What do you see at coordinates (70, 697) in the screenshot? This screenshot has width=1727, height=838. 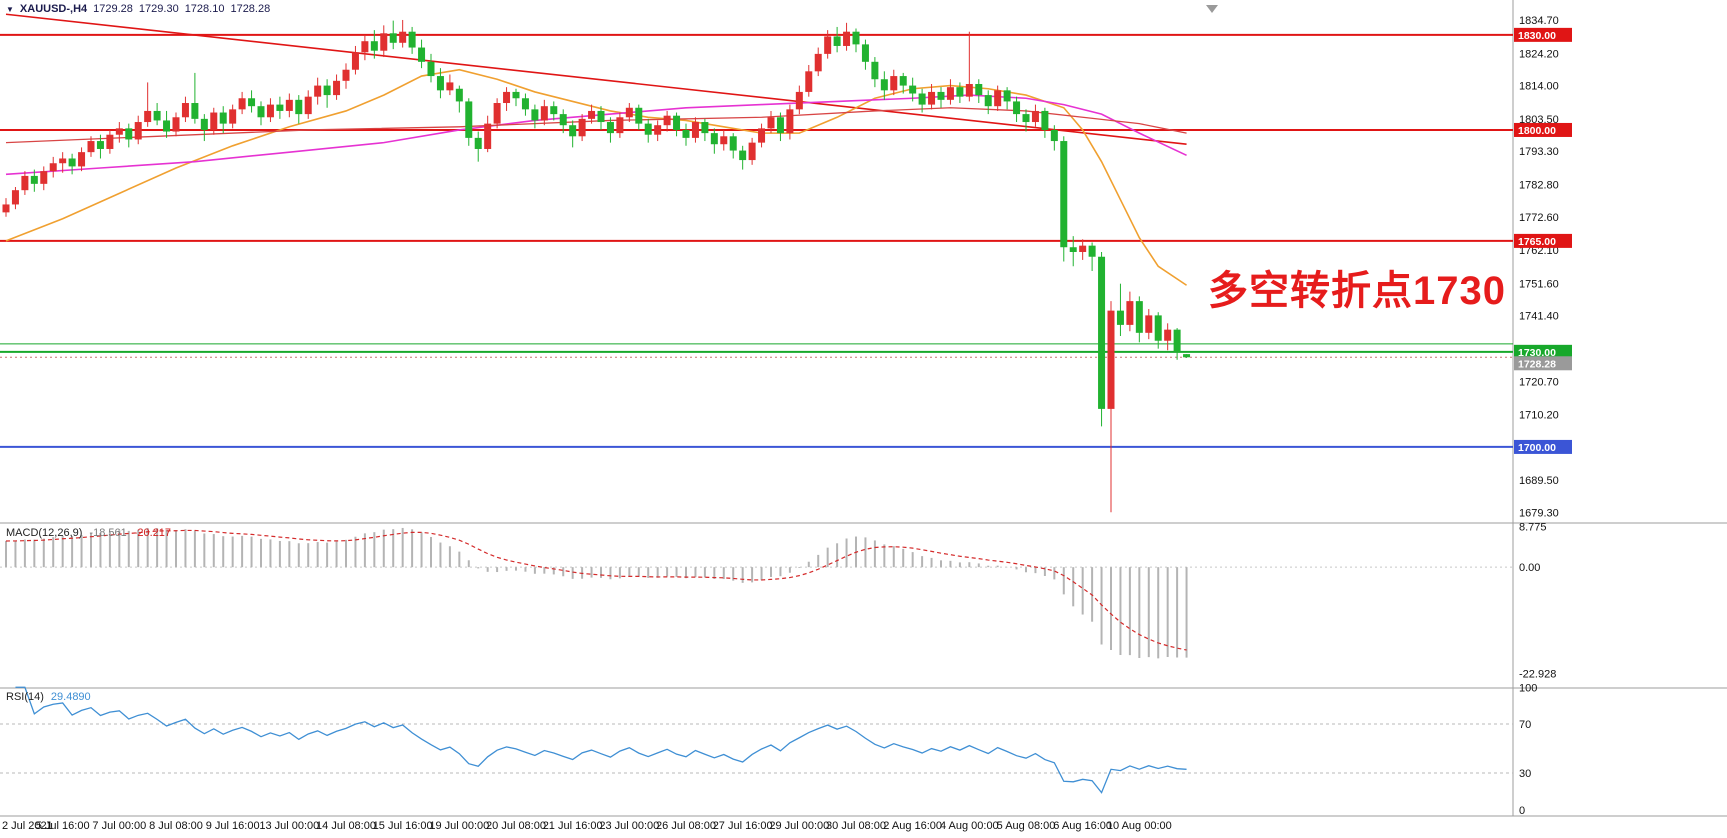 I see `rsi-value: 29.4890` at bounding box center [70, 697].